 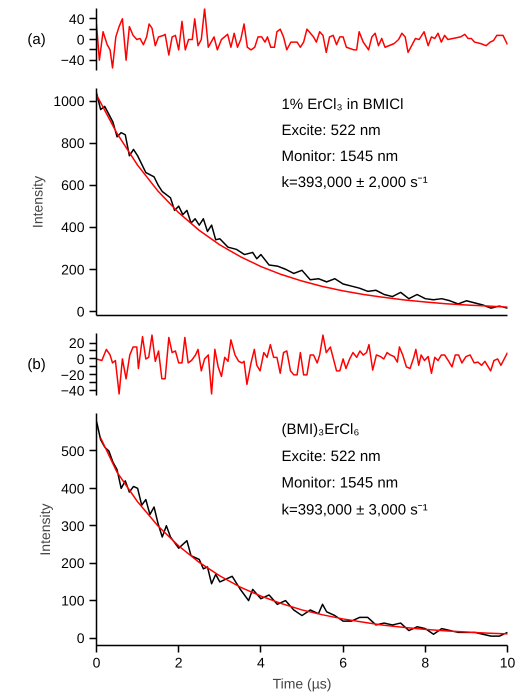 What do you see at coordinates (36, 39) in the screenshot?
I see `text: (a)` at bounding box center [36, 39].